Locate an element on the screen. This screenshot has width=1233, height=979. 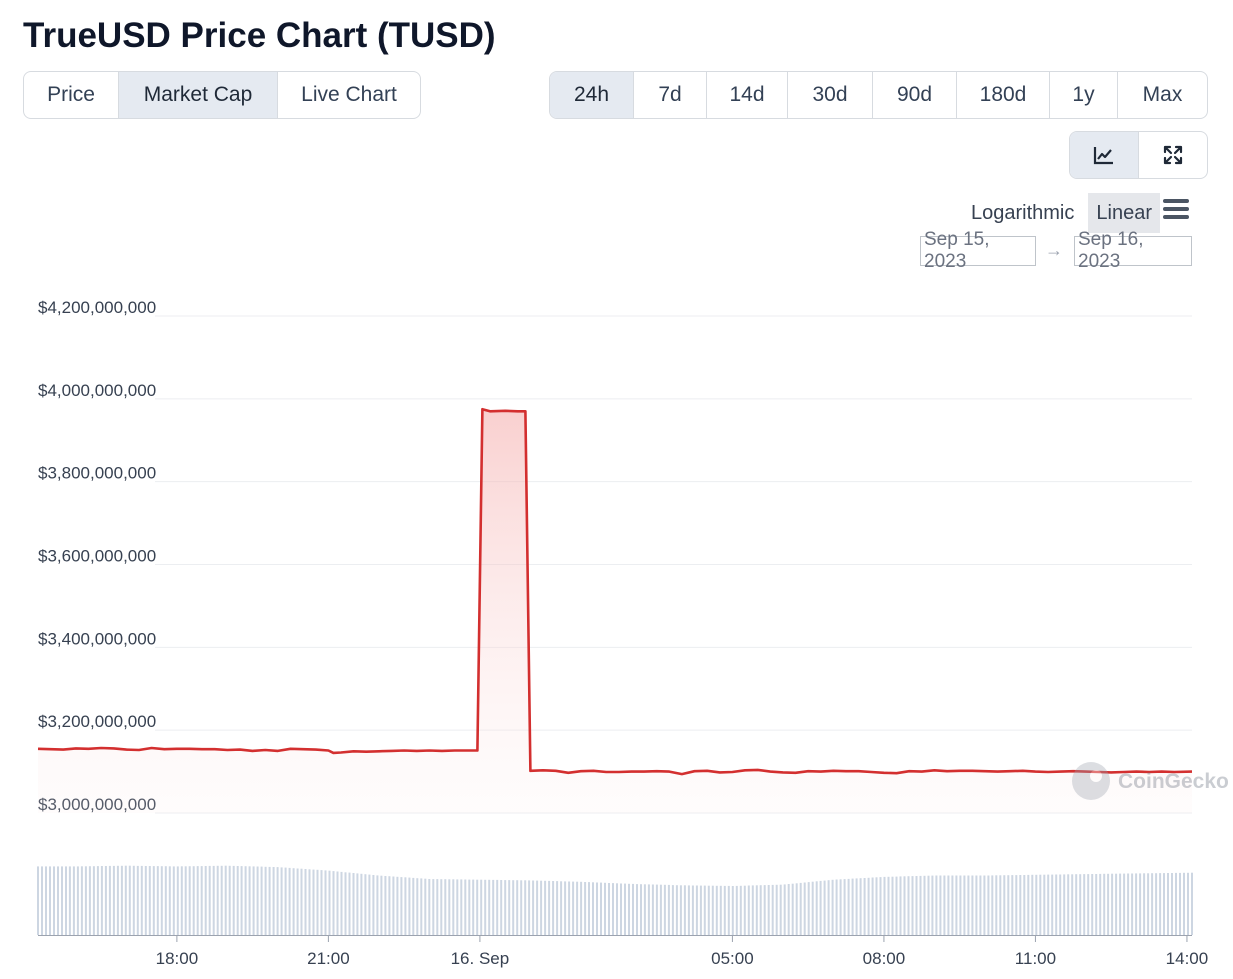
range-180d: 180d is located at coordinates (1003, 95).